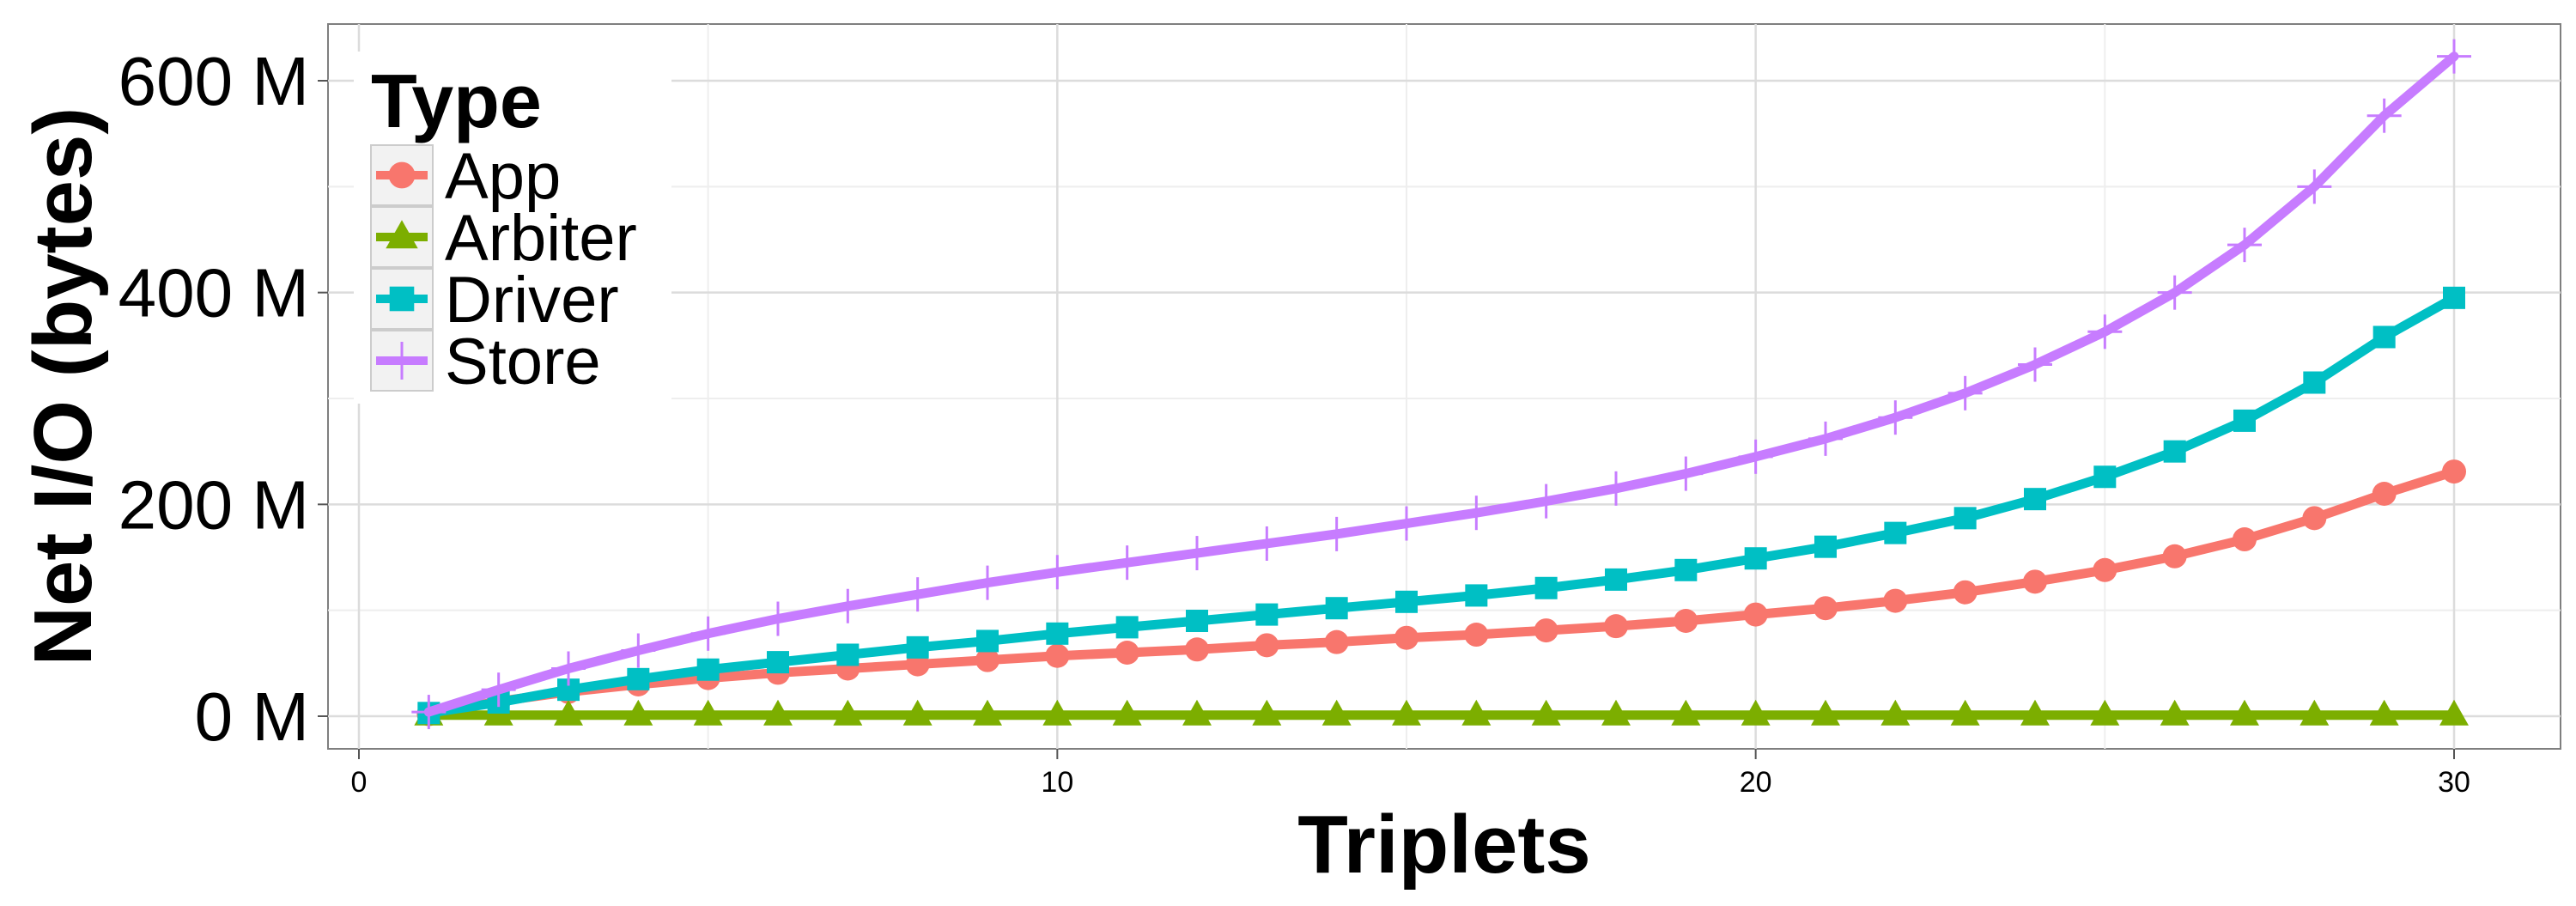 The image size is (2576, 906). What do you see at coordinates (213, 505) in the screenshot?
I see `y-tick-label: 200 M` at bounding box center [213, 505].